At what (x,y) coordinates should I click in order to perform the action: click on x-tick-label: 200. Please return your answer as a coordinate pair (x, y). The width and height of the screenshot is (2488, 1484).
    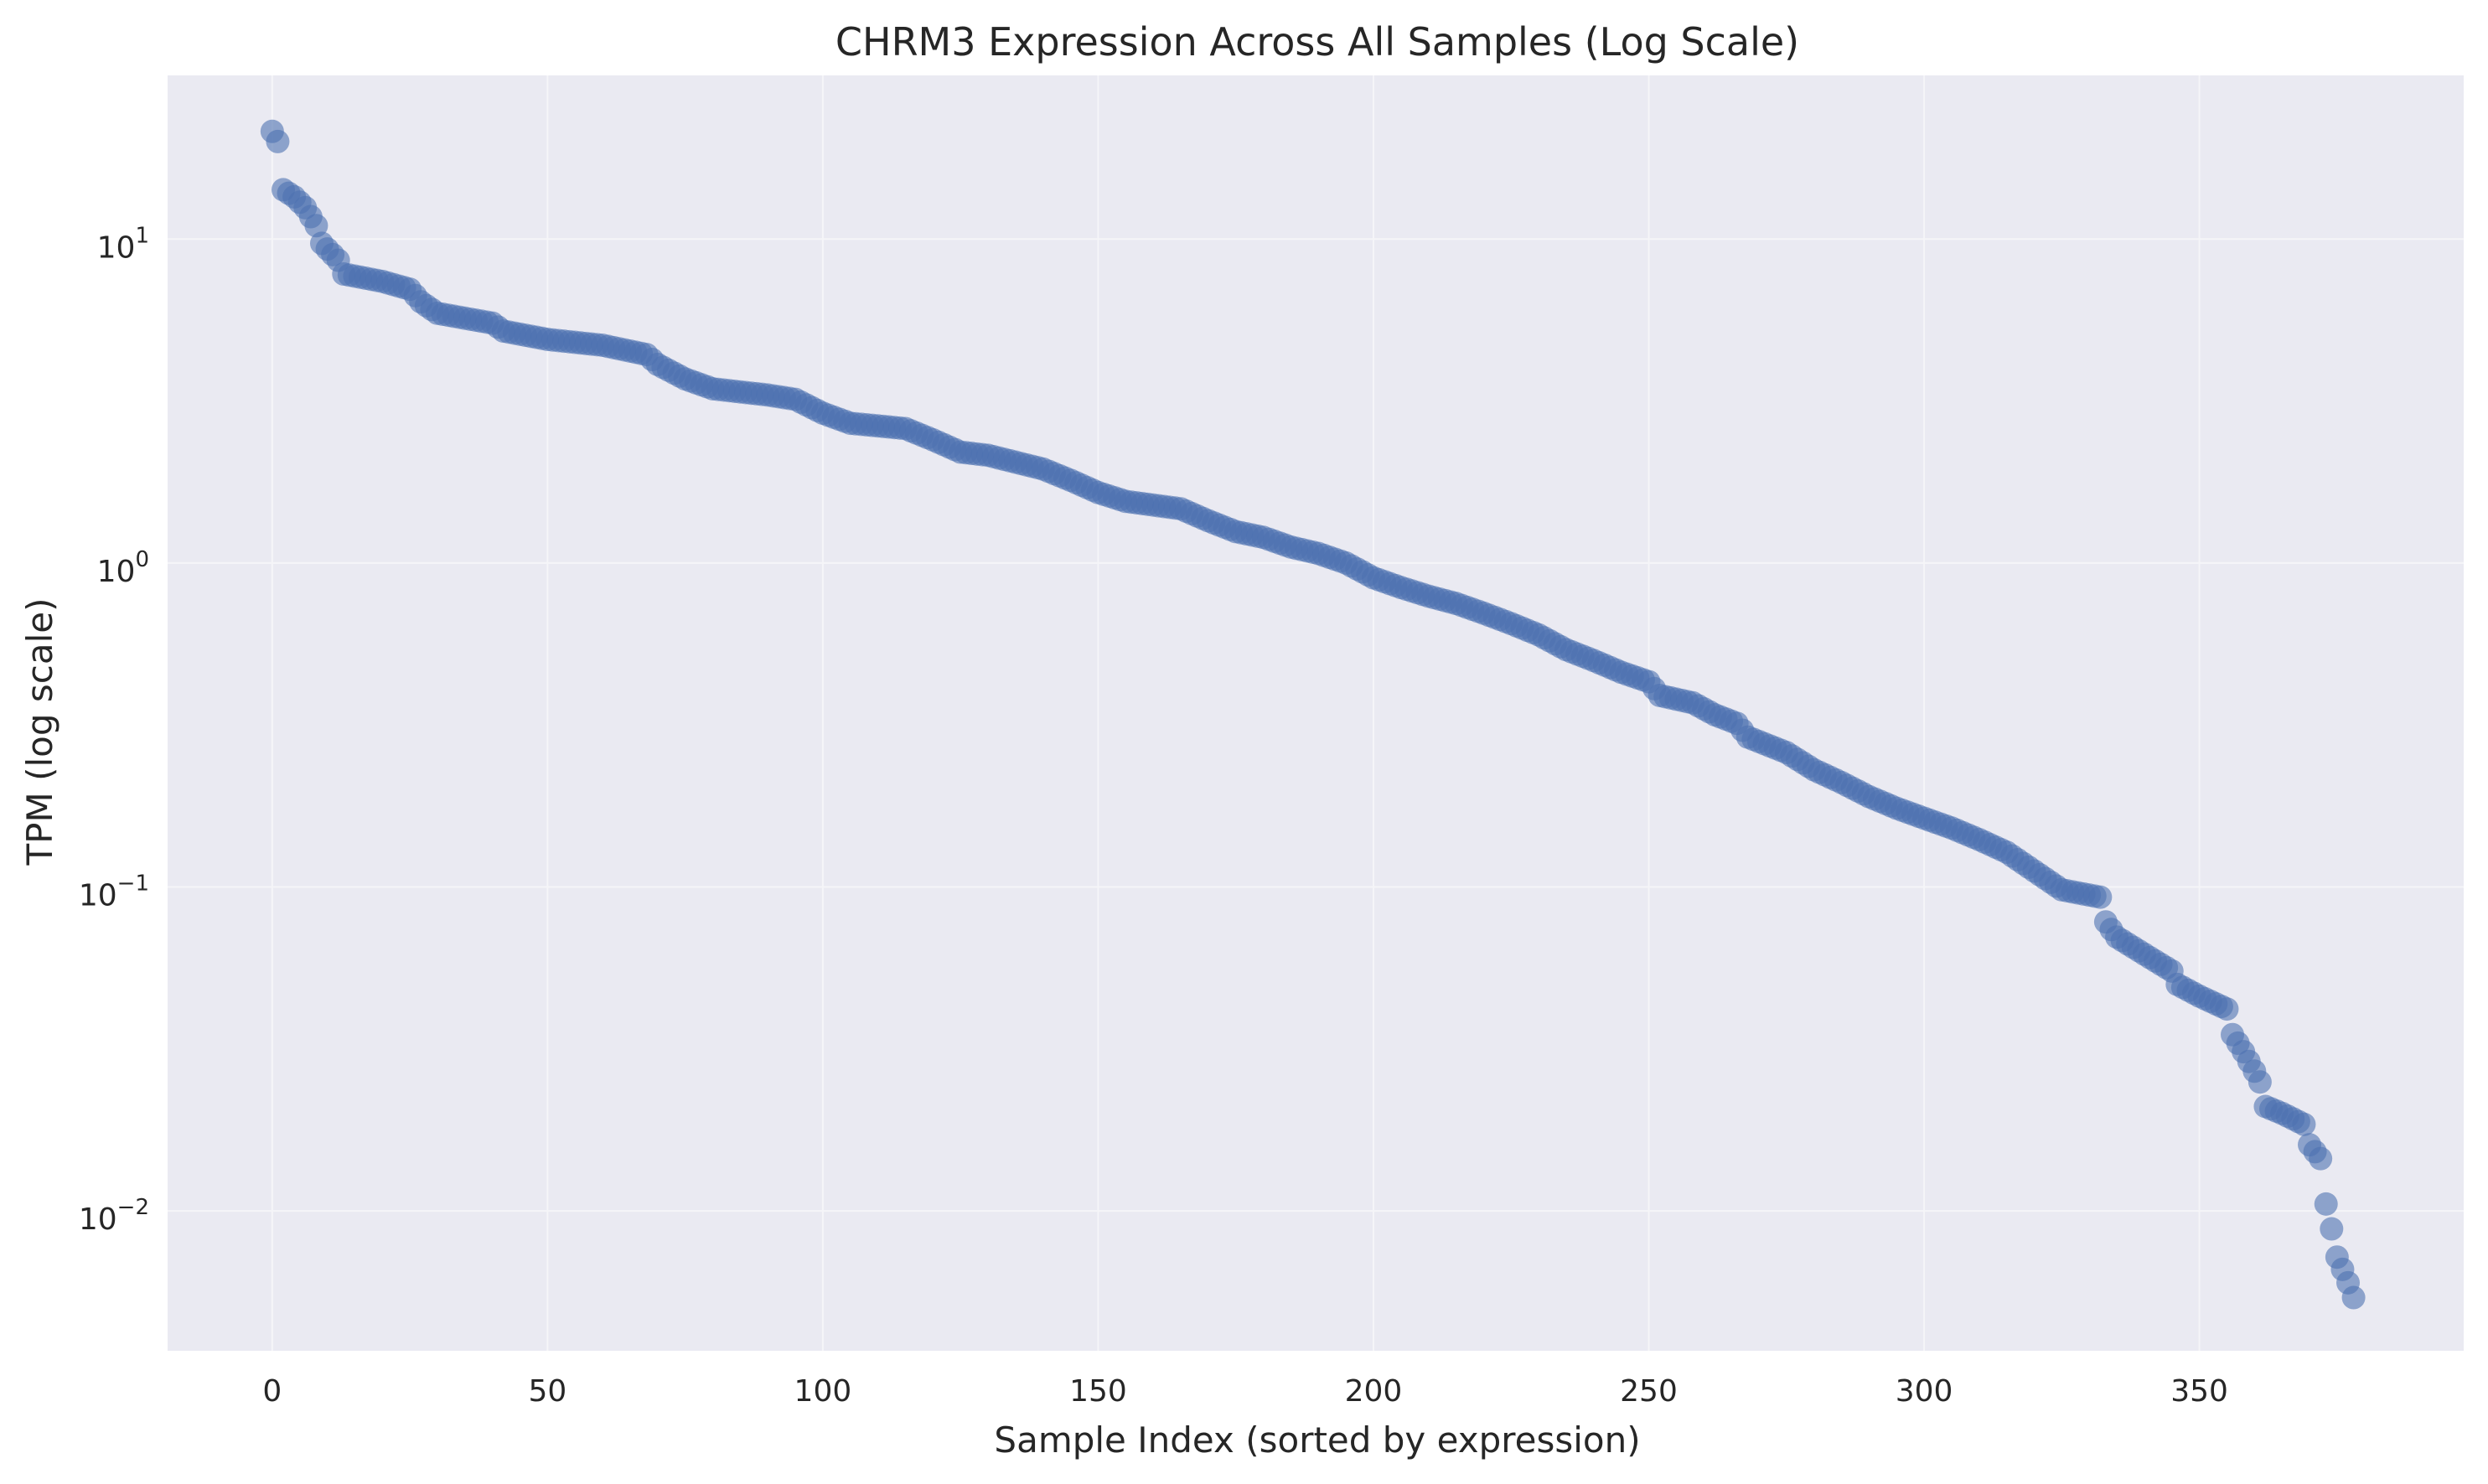
    Looking at the image, I should click on (1374, 1391).